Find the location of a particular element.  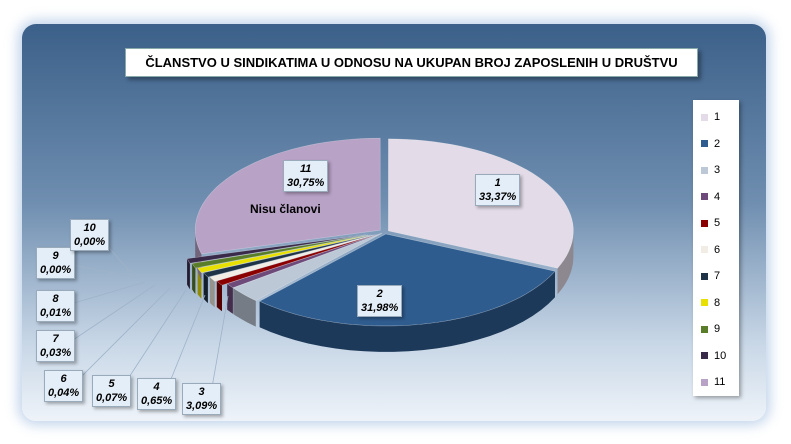

data-label-value: 3,09% is located at coordinates (202, 406).